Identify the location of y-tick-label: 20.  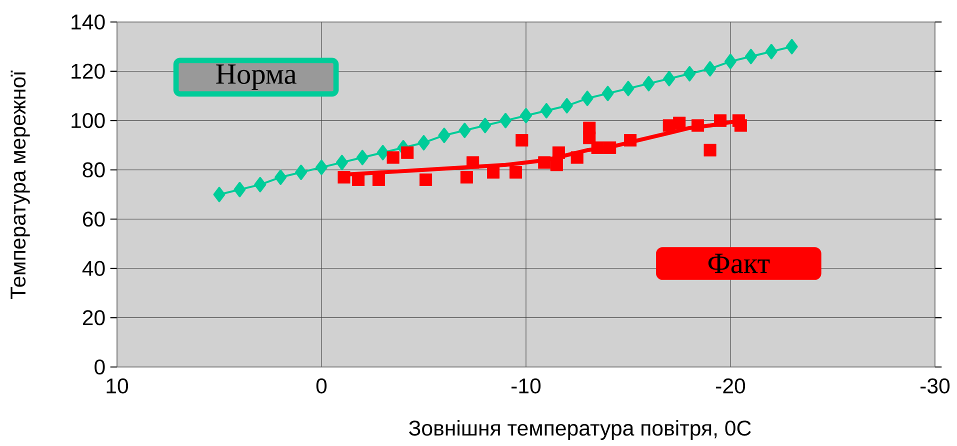
(93, 318).